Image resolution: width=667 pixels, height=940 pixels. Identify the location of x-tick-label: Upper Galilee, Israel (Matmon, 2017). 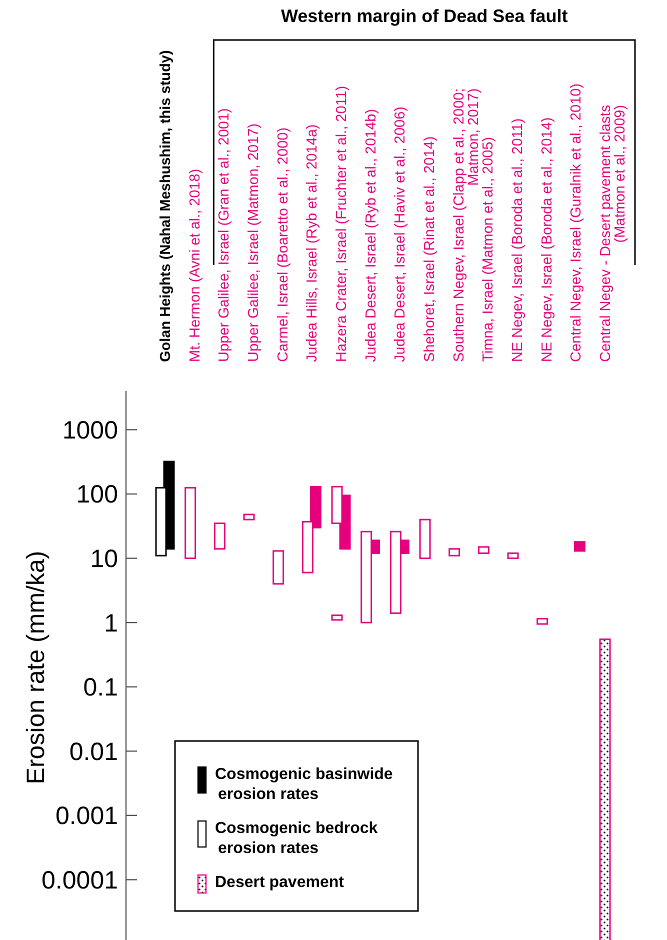
(254, 242).